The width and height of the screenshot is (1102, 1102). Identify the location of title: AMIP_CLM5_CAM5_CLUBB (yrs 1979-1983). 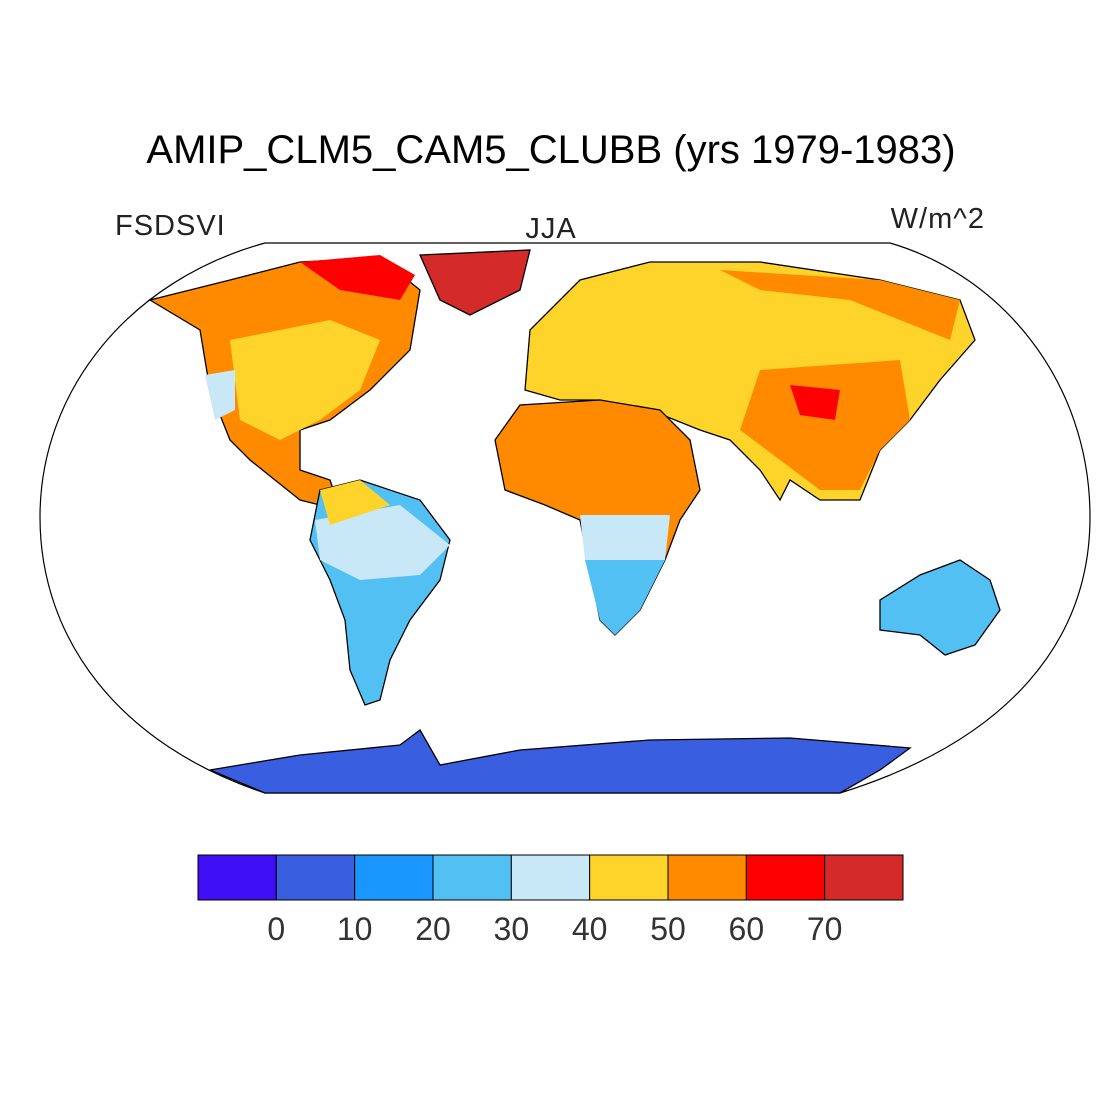
(550, 150).